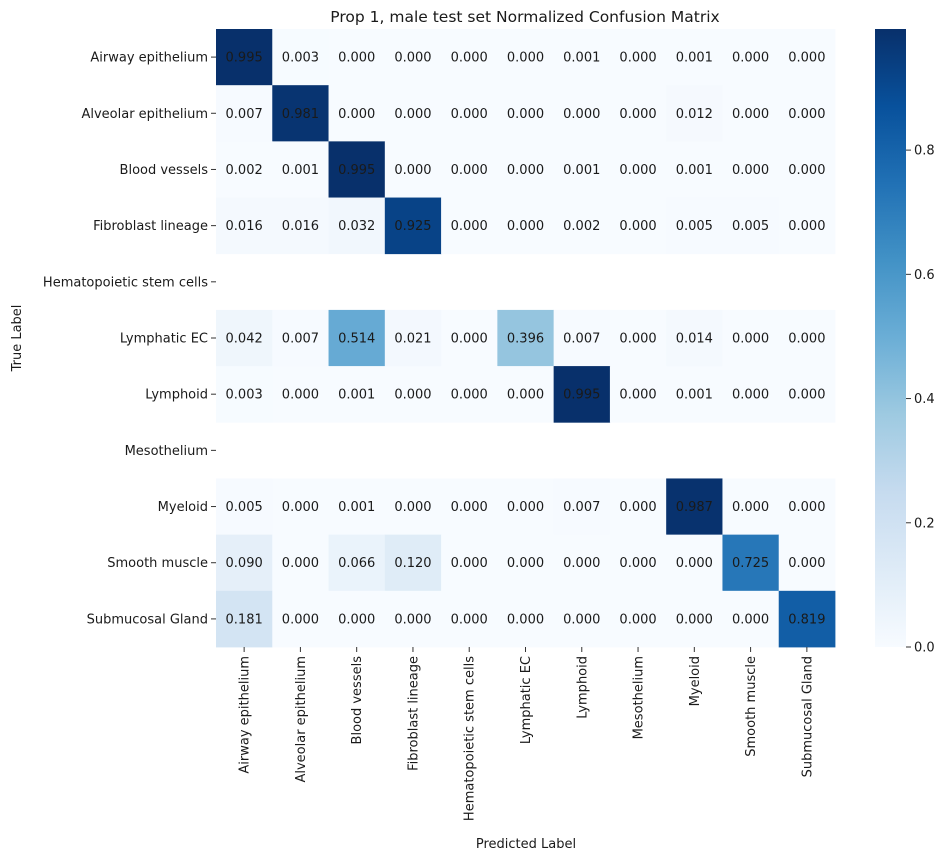 The image size is (946, 861). I want to click on x-tick-label: Lymphoid, so click(582, 687).